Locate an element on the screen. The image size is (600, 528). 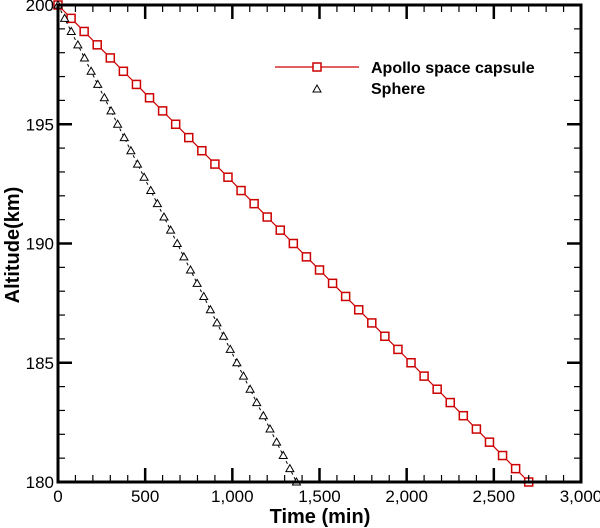
x-tick-label: 1,500 is located at coordinates (319, 496).